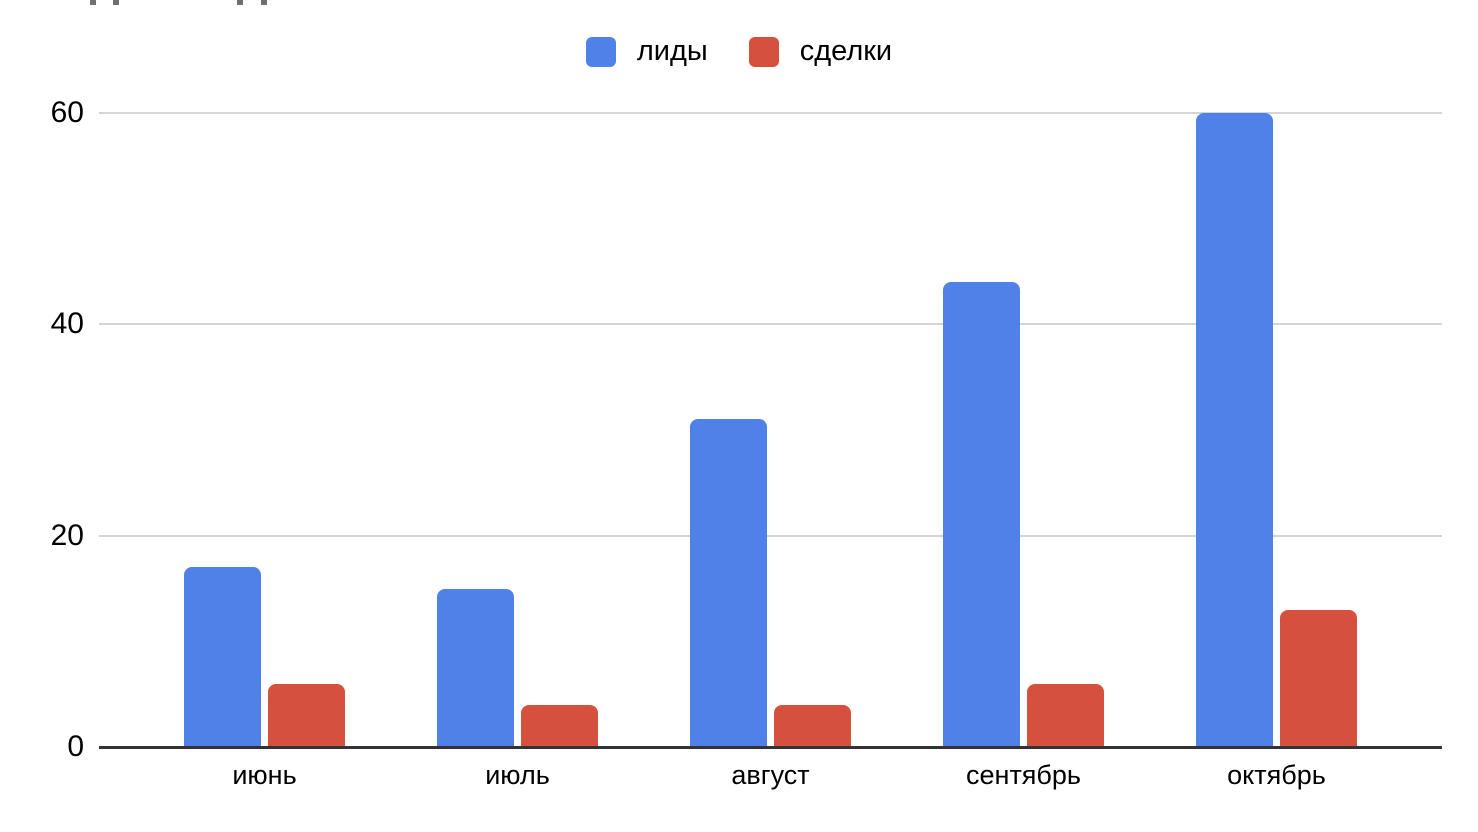 This screenshot has height=832, width=1478. I want to click on bar-лиды-август, so click(728, 583).